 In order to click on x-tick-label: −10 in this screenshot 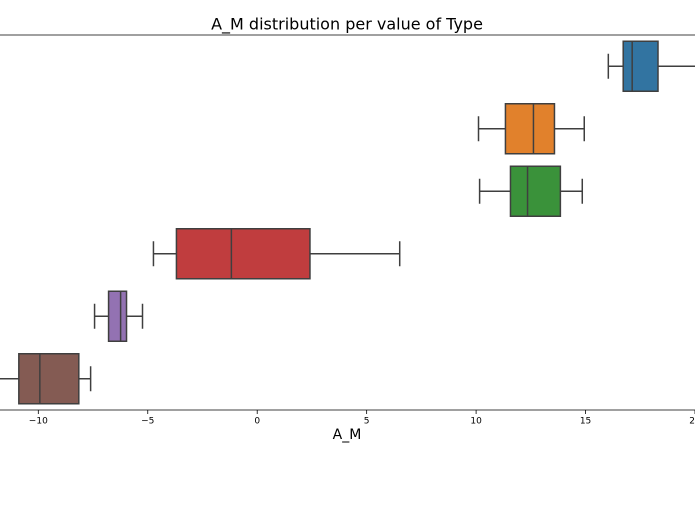, I will do `click(38, 422)`.